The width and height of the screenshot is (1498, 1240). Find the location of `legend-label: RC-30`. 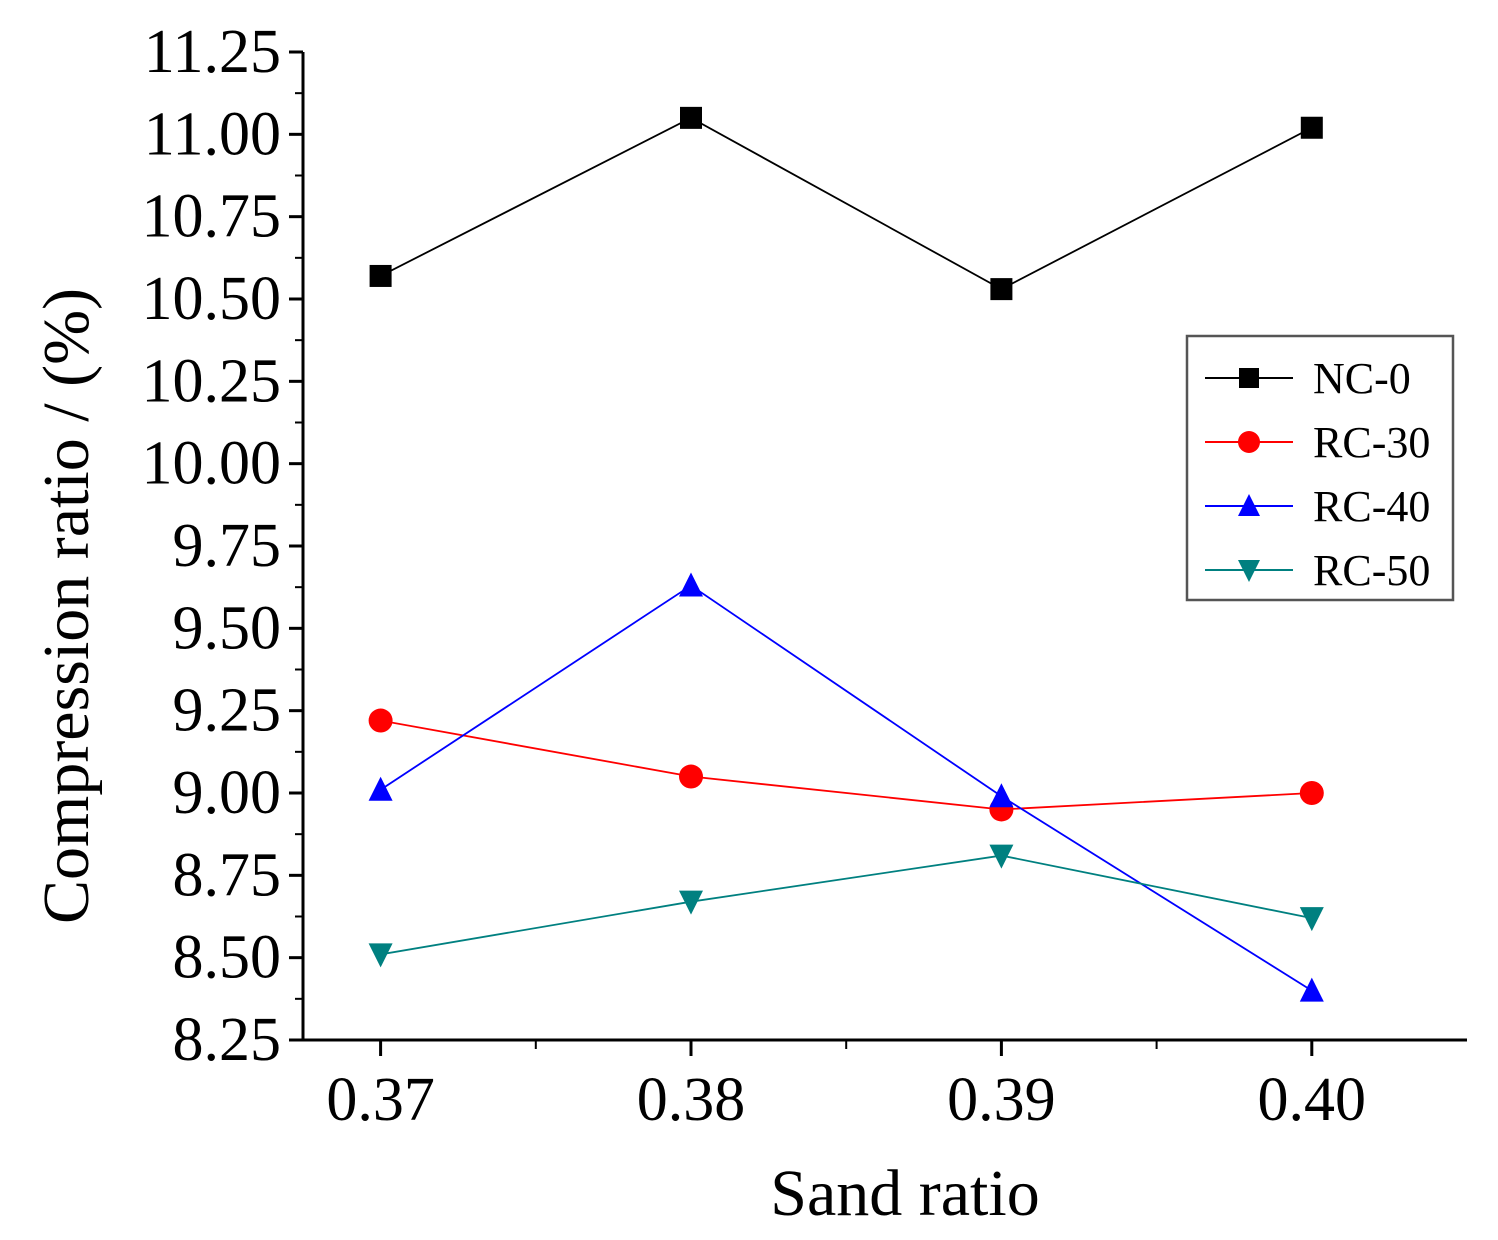

legend-label: RC-30 is located at coordinates (1371, 442).